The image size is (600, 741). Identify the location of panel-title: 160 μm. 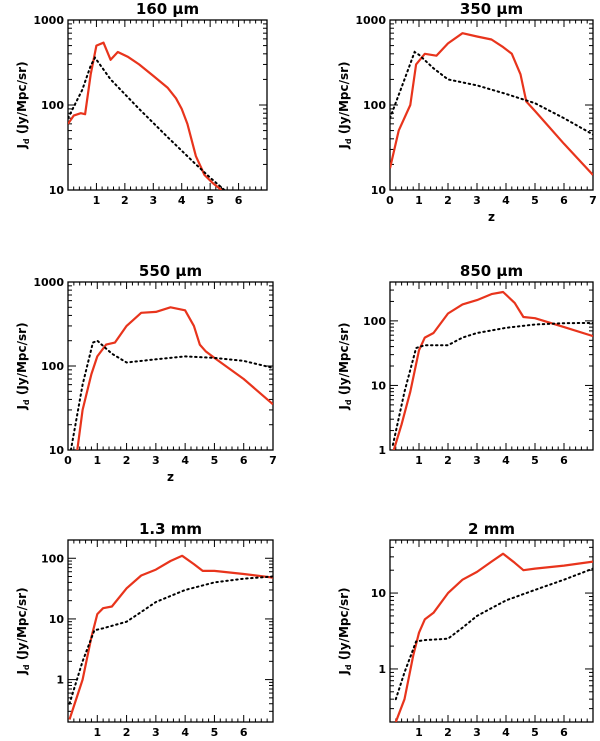
(167, 9).